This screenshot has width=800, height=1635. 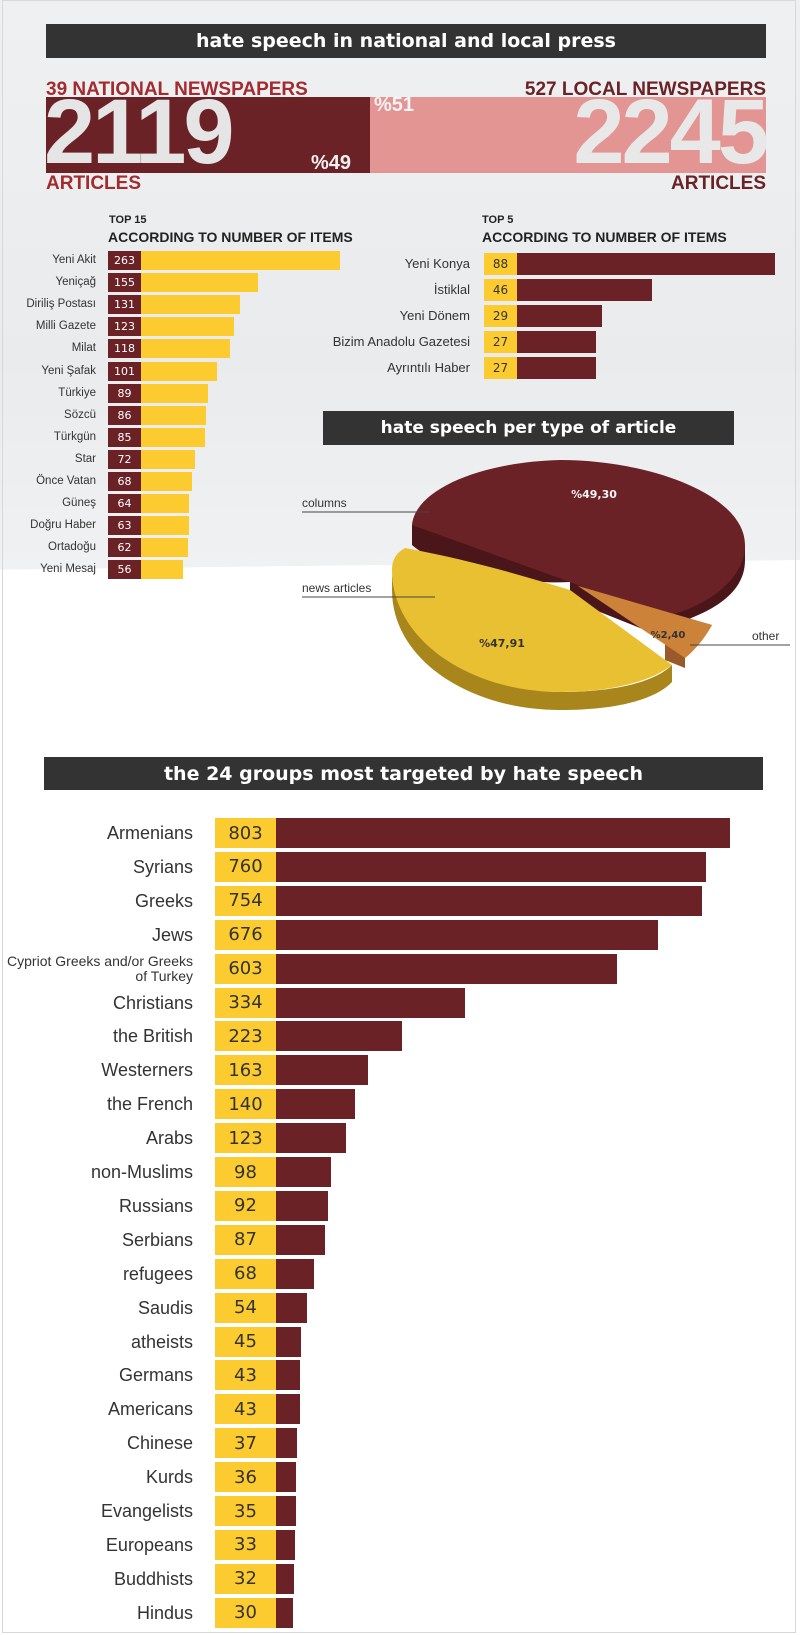 What do you see at coordinates (532, 629) in the screenshot?
I see `pie-slice-news-articles` at bounding box center [532, 629].